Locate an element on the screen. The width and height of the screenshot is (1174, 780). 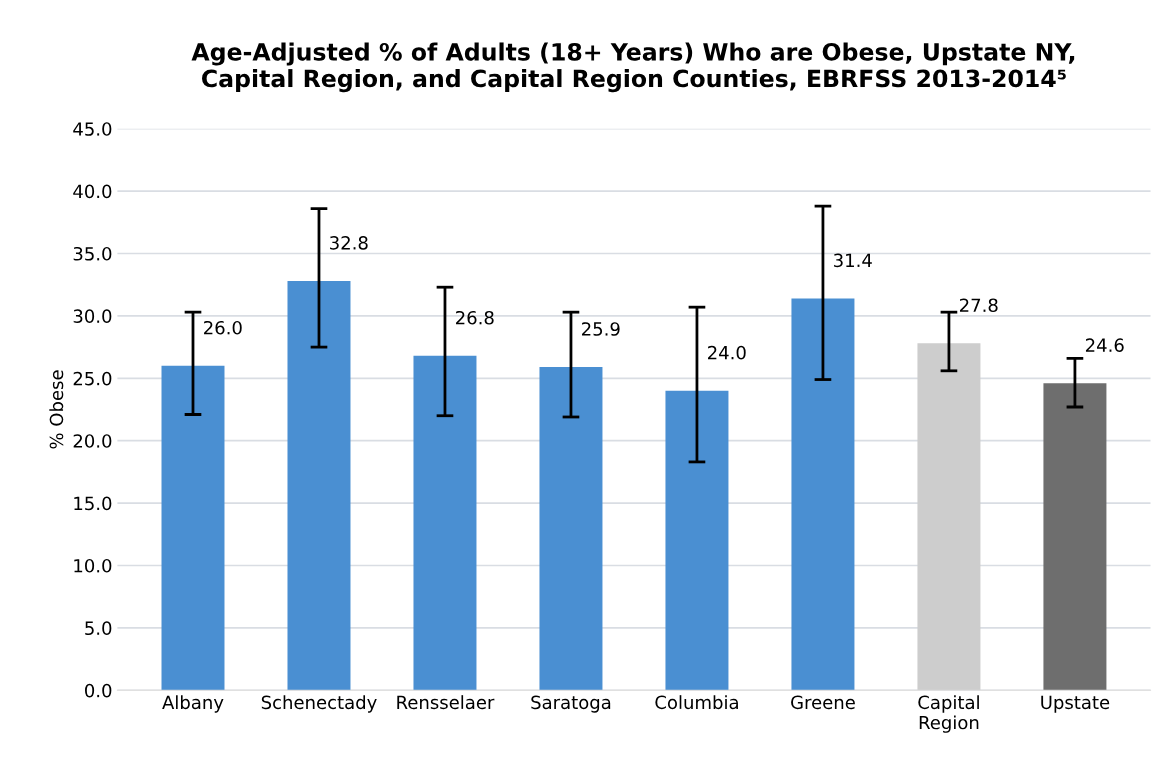
chart-title: Age-Adjusted % of Adults (18+ Years) Who are Obese, Upstate NY, Capital Region, and Capital Region Counties, EBRFSS 2013-2014⁵ is located at coordinates (633, 67).